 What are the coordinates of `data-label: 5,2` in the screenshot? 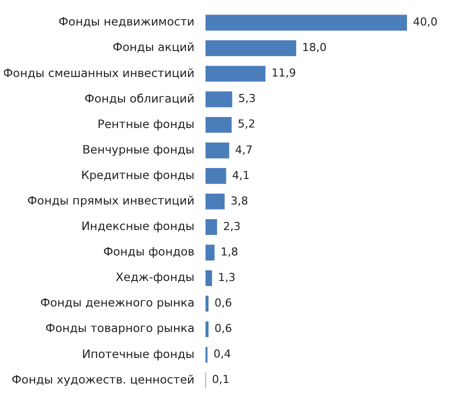 It's located at (247, 124).